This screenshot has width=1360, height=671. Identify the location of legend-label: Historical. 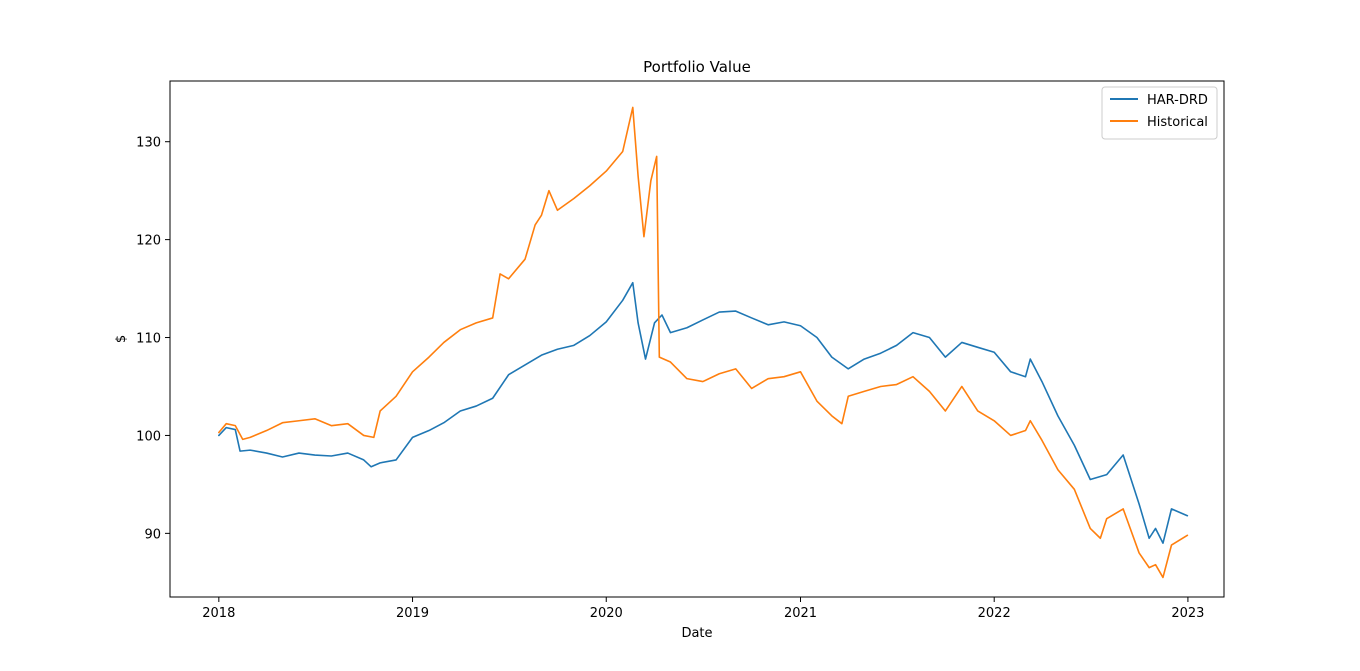
(1177, 122).